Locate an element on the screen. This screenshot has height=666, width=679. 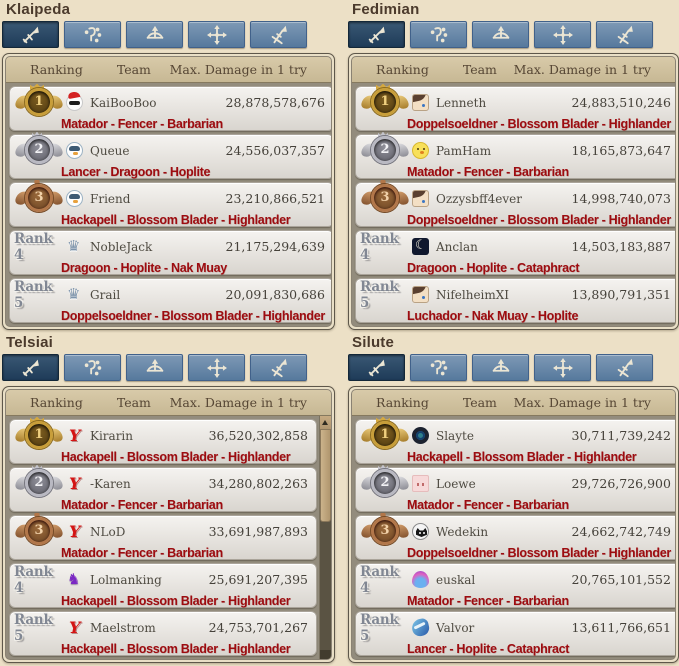
dark-shield-avatar is located at coordinates (420, 435).